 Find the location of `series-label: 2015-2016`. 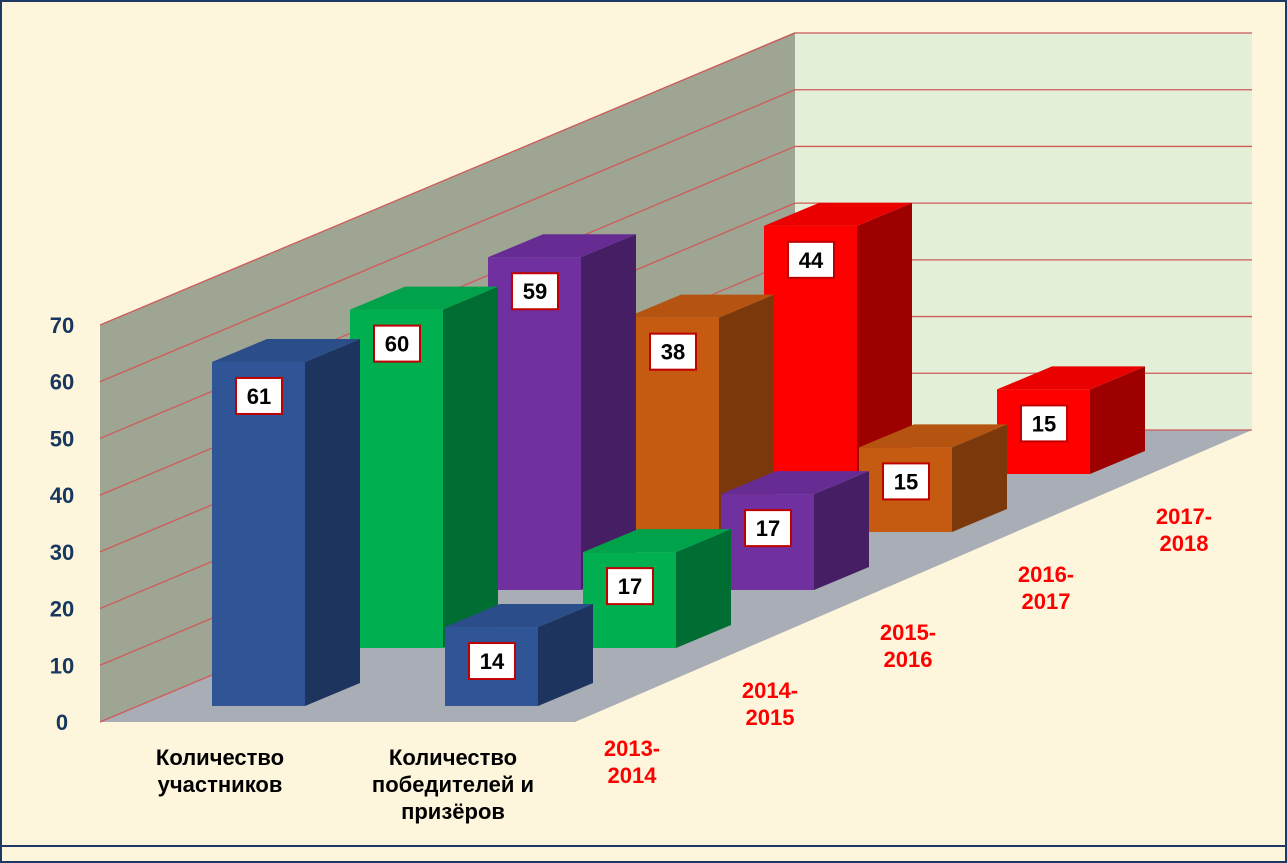

series-label: 2015-2016 is located at coordinates (908, 646).